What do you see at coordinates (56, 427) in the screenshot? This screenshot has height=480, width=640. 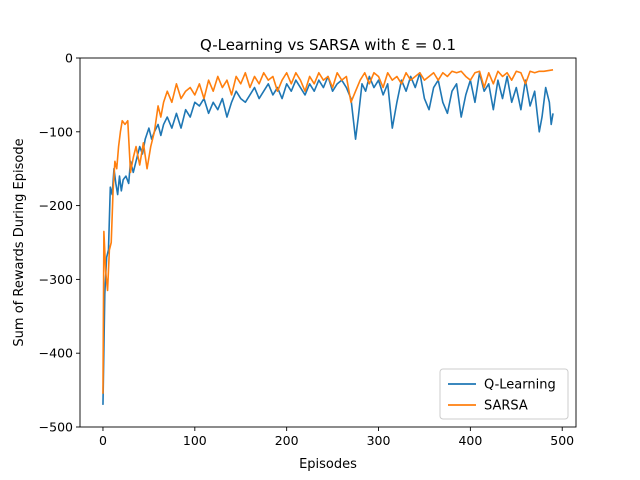 I see `y-tick-label: −500` at bounding box center [56, 427].